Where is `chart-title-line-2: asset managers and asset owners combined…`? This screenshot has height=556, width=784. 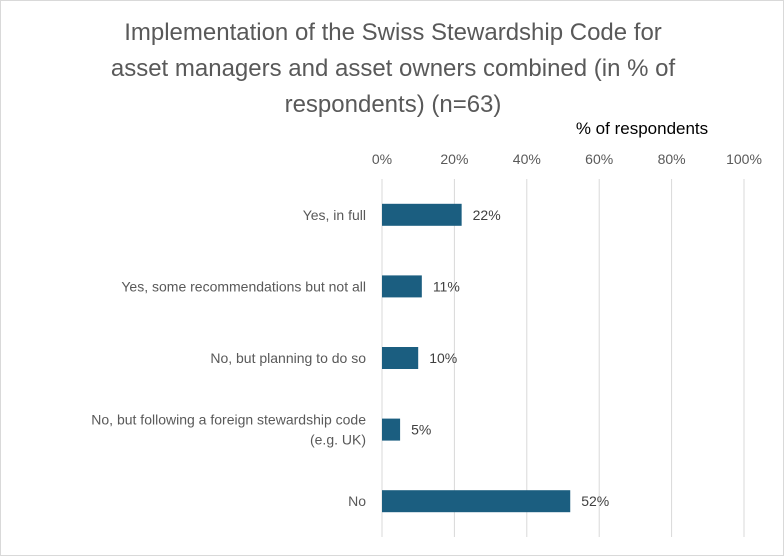
chart-title-line-2: asset managers and asset owners combined… is located at coordinates (393, 68).